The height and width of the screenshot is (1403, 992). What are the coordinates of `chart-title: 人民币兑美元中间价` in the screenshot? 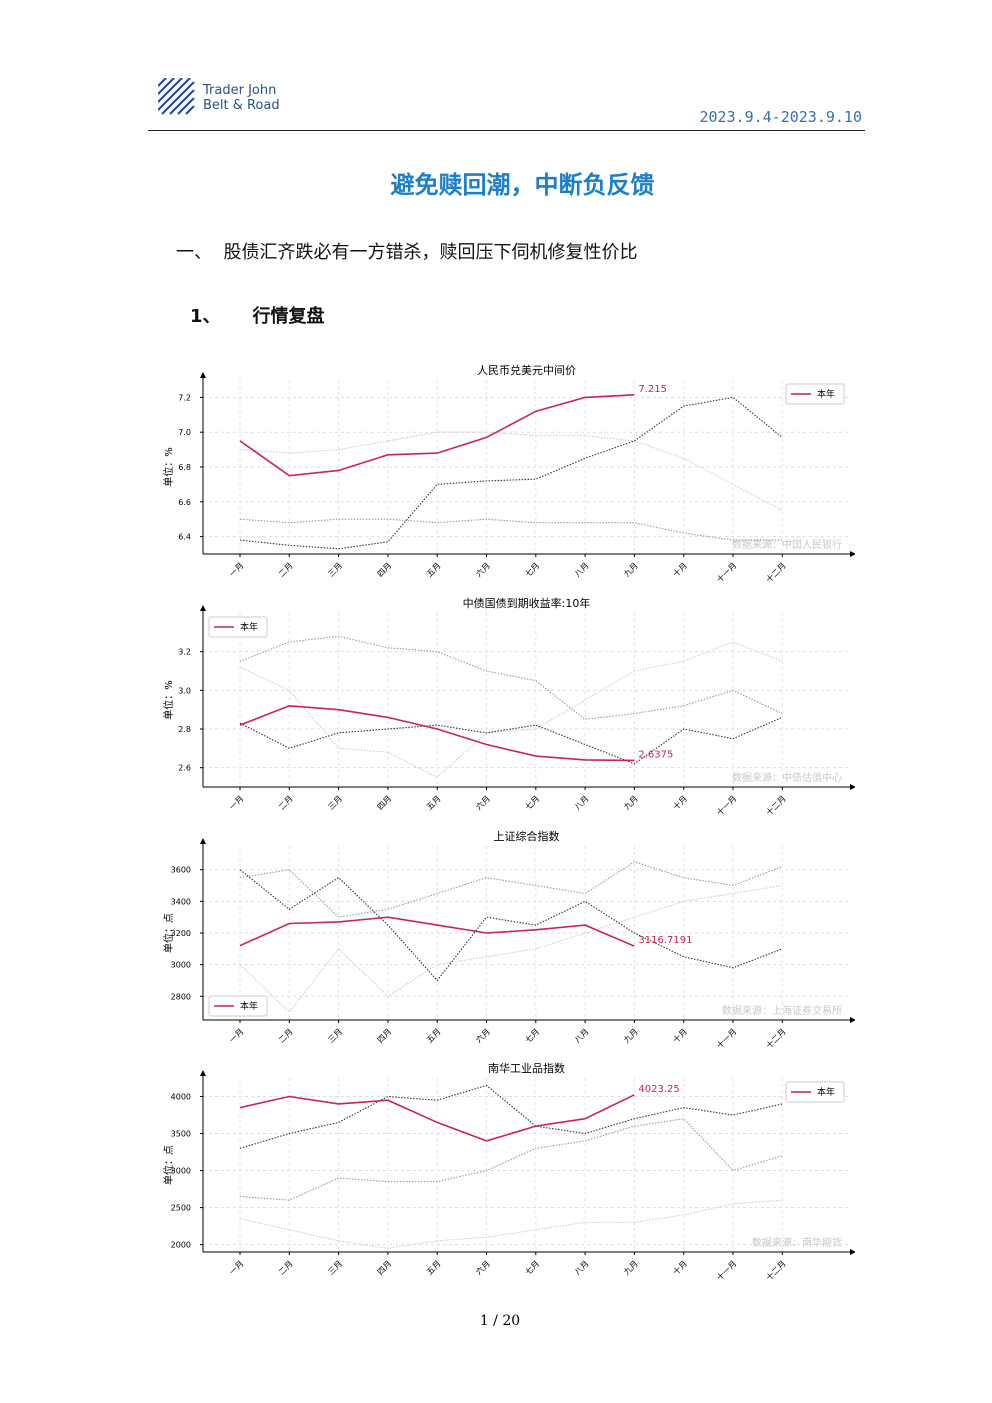 It's located at (526, 370).